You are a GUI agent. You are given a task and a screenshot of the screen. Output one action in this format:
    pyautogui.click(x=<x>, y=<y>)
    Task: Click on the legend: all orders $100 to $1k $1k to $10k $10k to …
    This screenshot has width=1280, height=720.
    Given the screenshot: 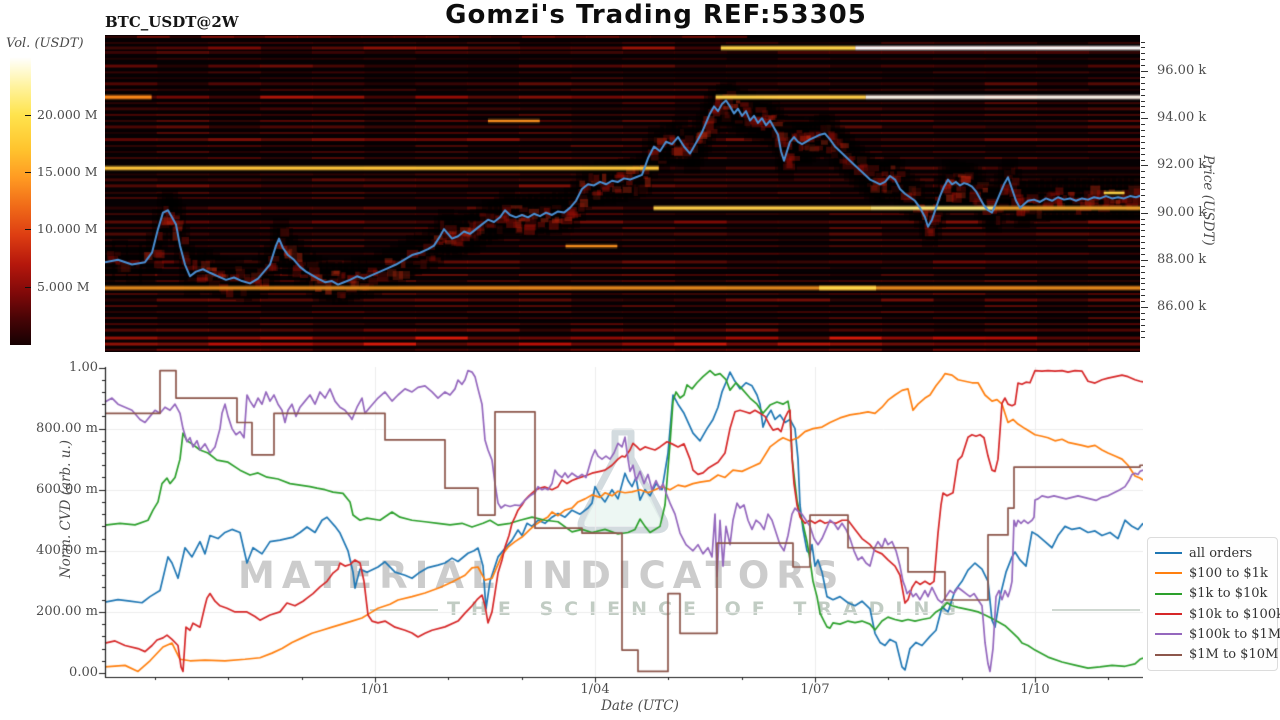 What is the action you would take?
    pyautogui.click(x=1213, y=604)
    